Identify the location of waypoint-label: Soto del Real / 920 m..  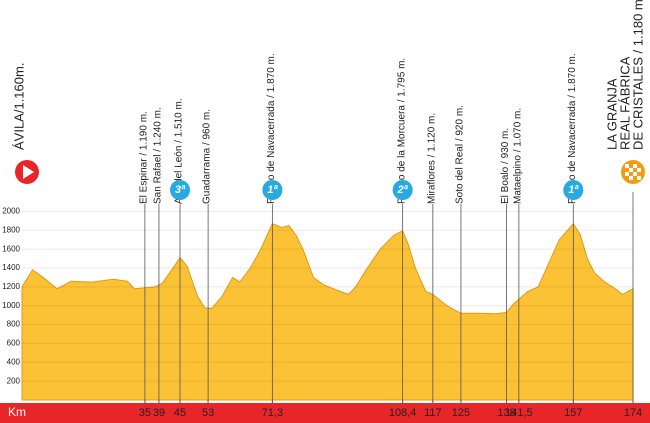
(460, 154).